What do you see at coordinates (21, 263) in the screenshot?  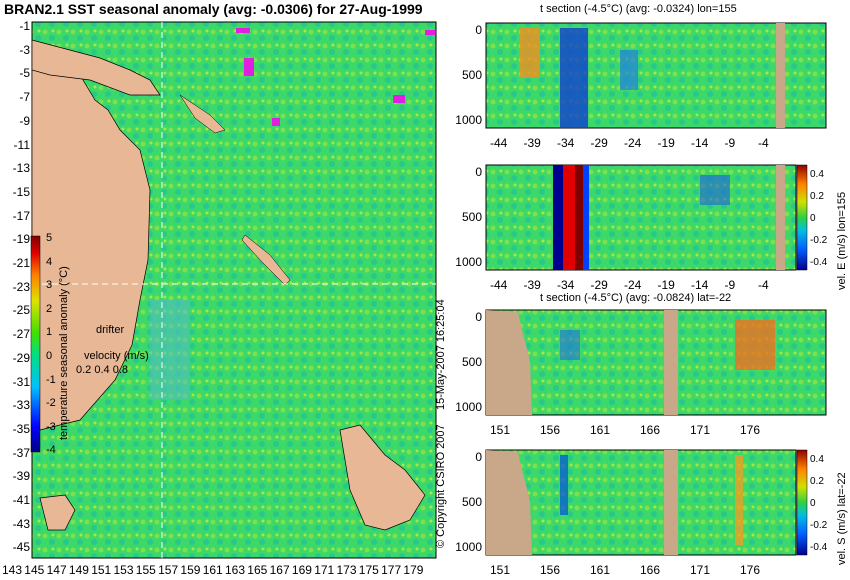 I see `map-lat-tick: -21` at bounding box center [21, 263].